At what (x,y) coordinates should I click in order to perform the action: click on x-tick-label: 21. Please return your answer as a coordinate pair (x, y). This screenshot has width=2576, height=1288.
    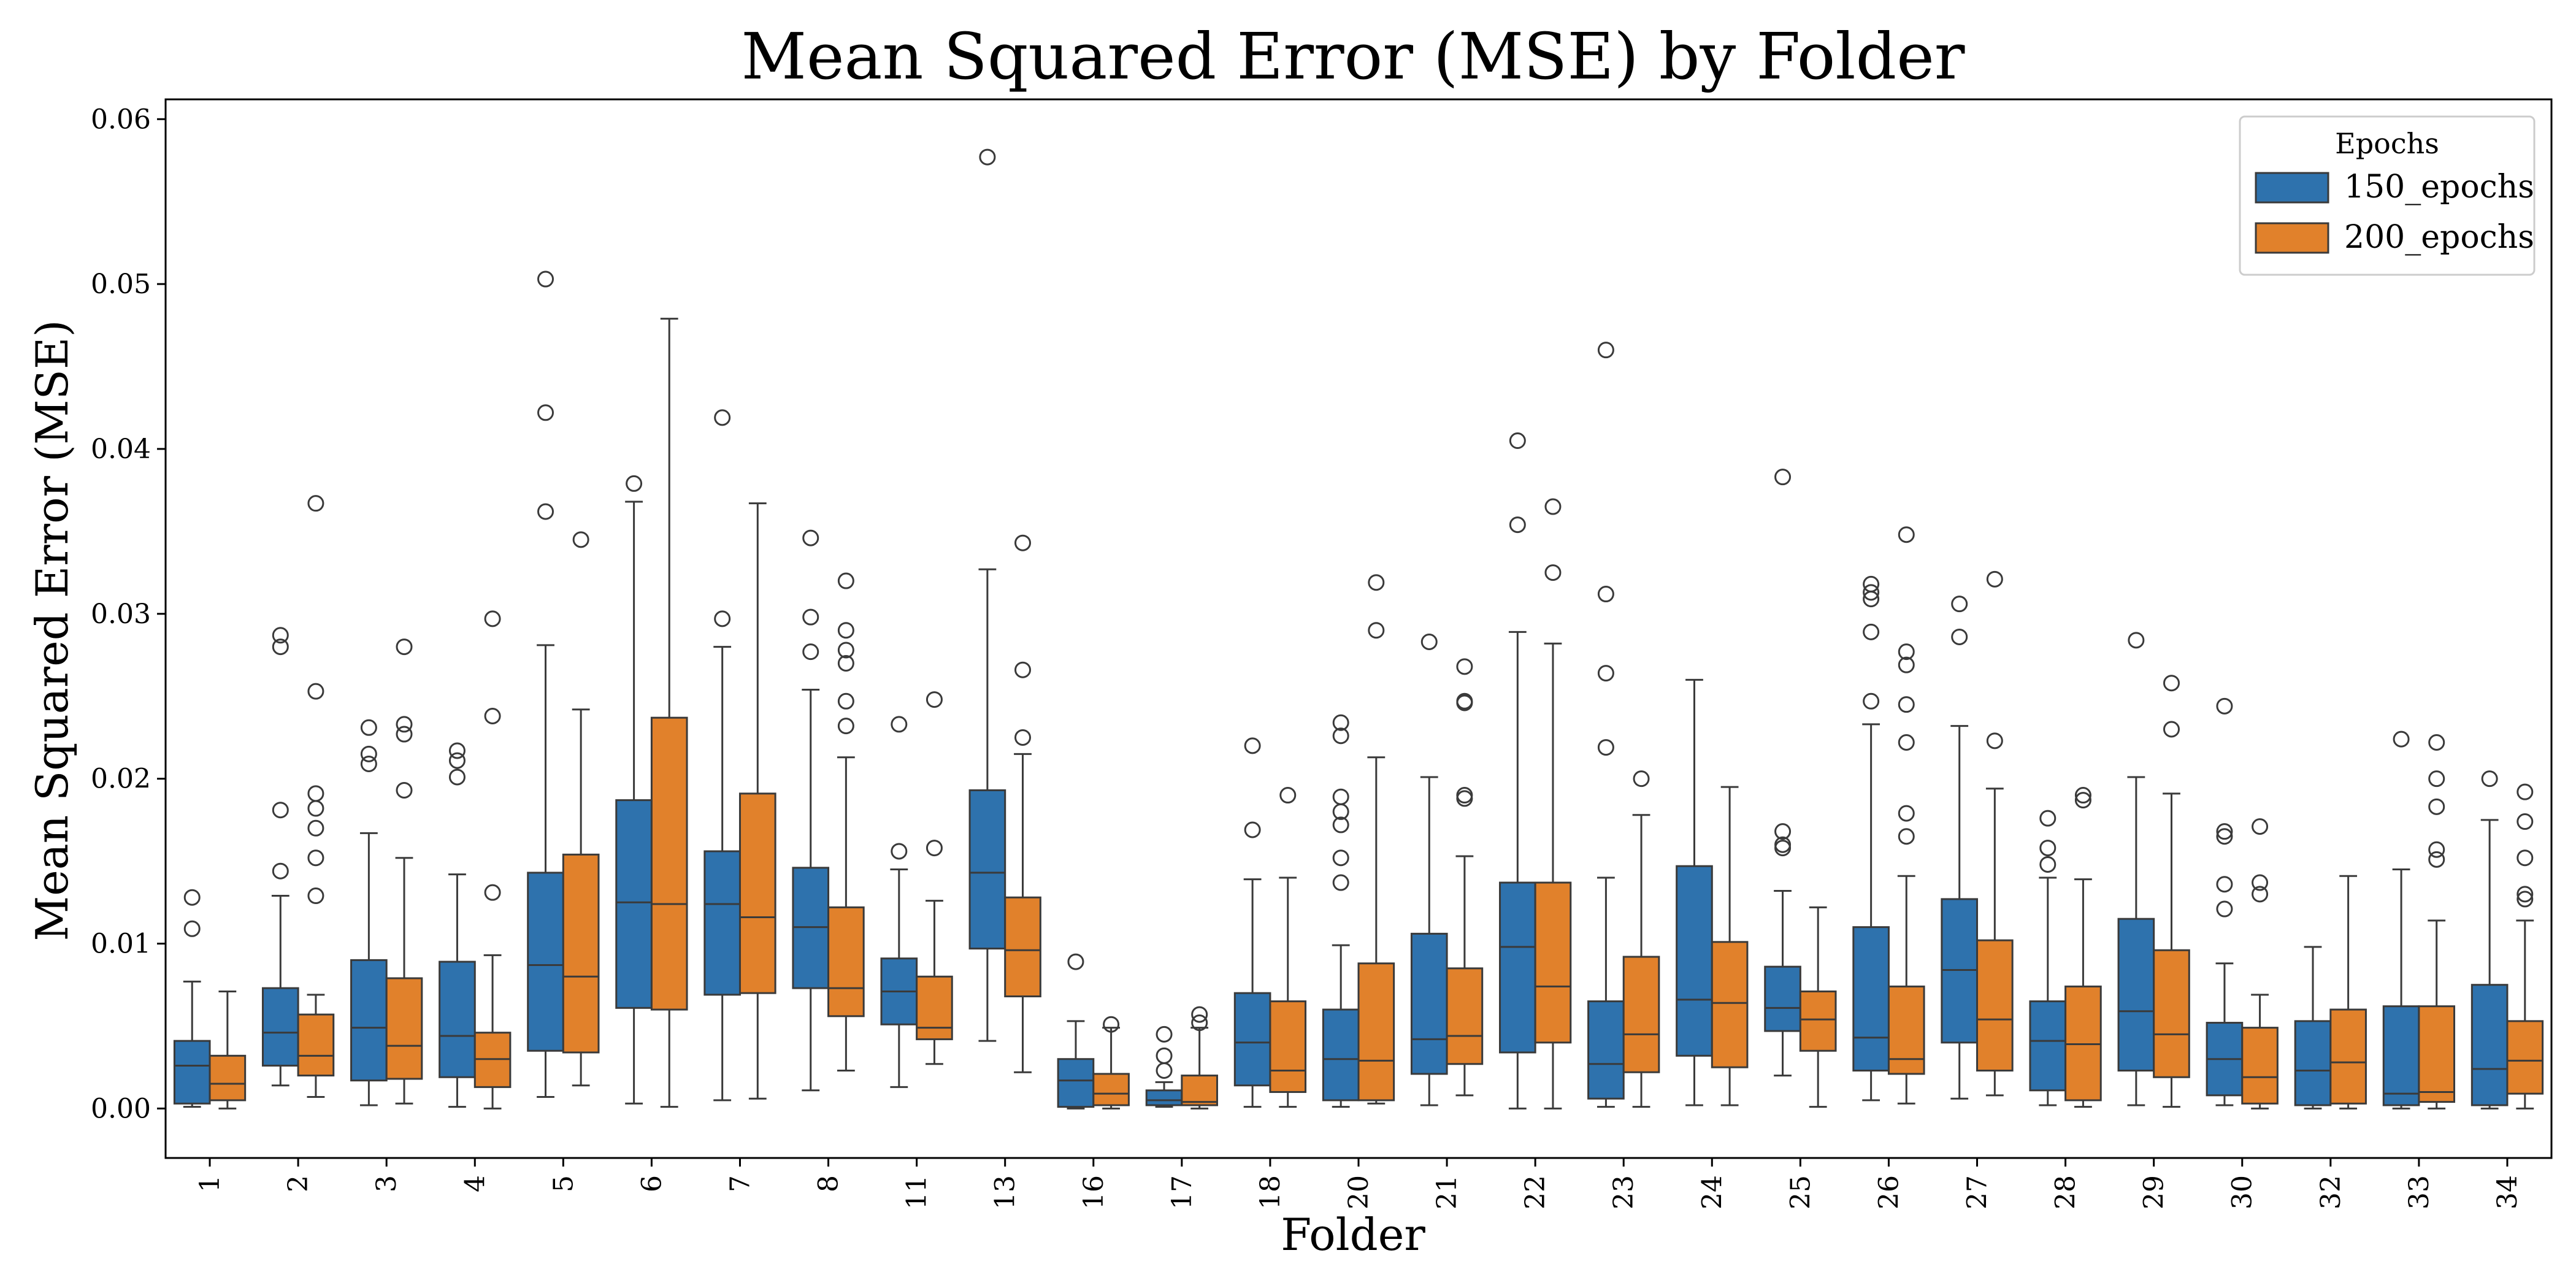
    Looking at the image, I should click on (1447, 1192).